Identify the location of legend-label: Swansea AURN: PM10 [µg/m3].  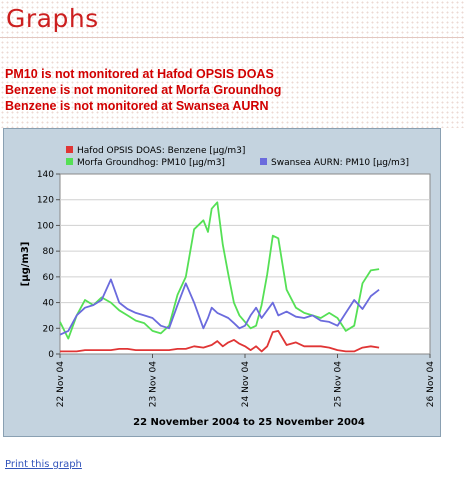
(340, 163).